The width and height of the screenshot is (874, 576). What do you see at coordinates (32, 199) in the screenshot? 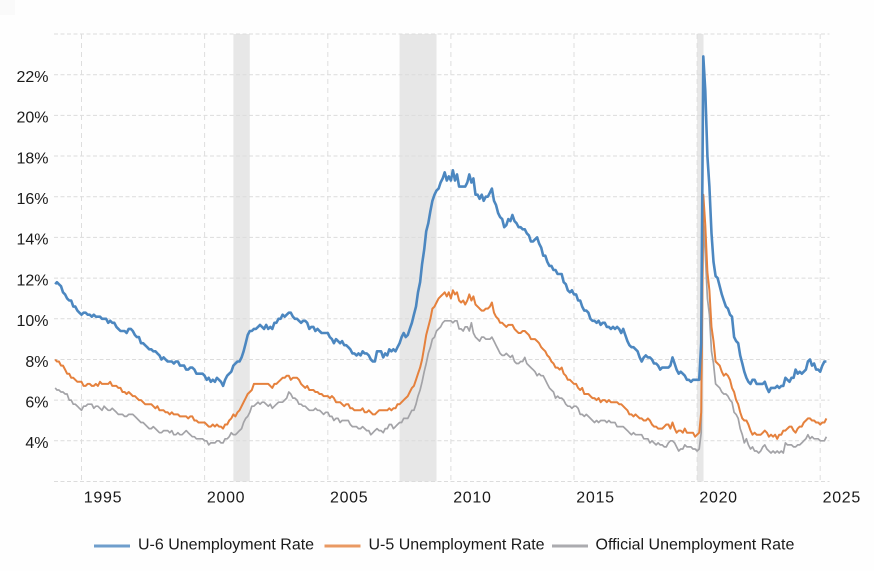
I see `svg-text: 16%` at bounding box center [32, 199].